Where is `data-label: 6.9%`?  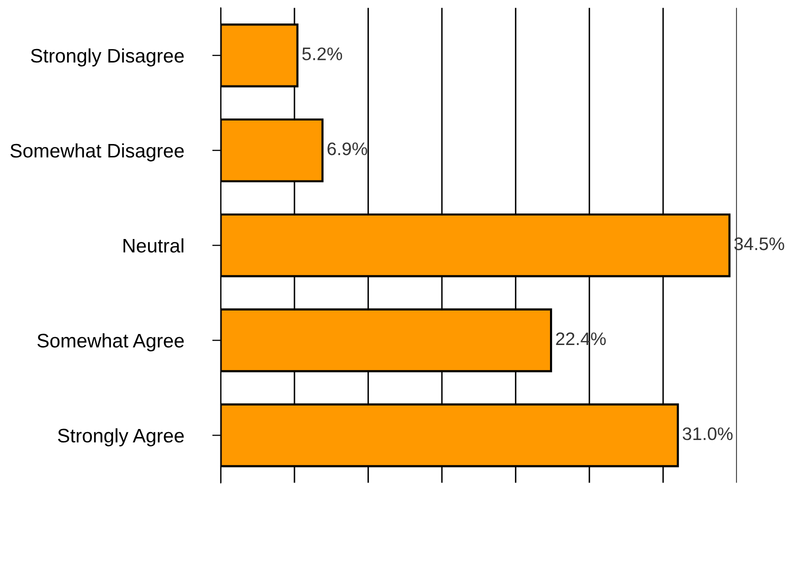 data-label: 6.9% is located at coordinates (348, 149).